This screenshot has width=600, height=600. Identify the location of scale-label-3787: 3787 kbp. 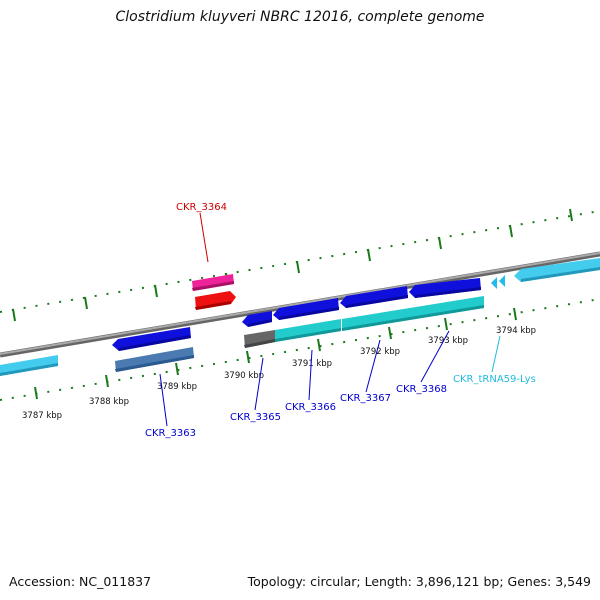
(42, 416).